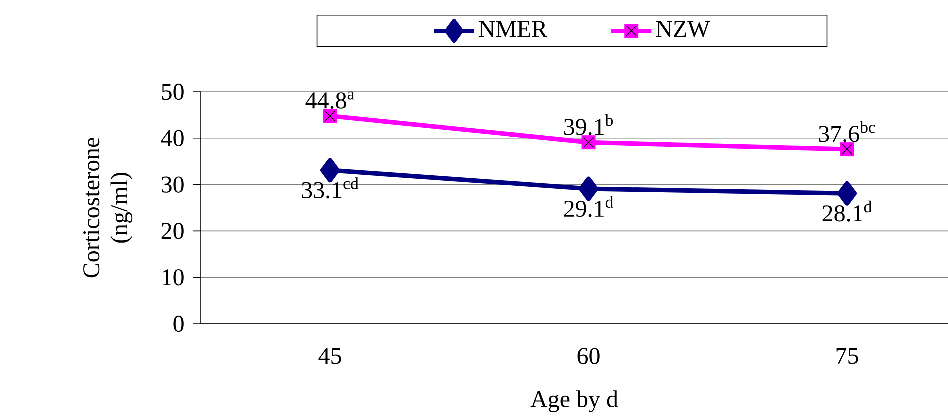 The width and height of the screenshot is (948, 419). What do you see at coordinates (172, 138) in the screenshot?
I see `y-tick-label: 40` at bounding box center [172, 138].